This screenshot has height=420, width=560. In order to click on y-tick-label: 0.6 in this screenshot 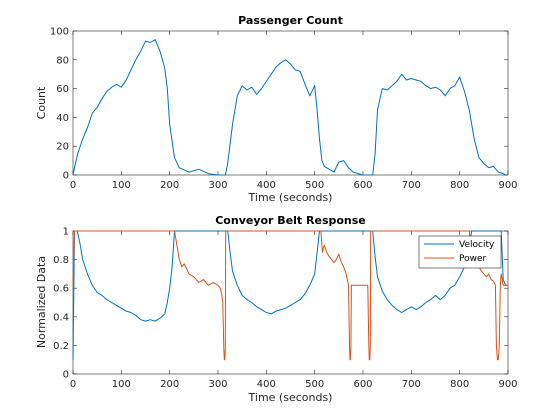, I will do `click(61, 289)`.